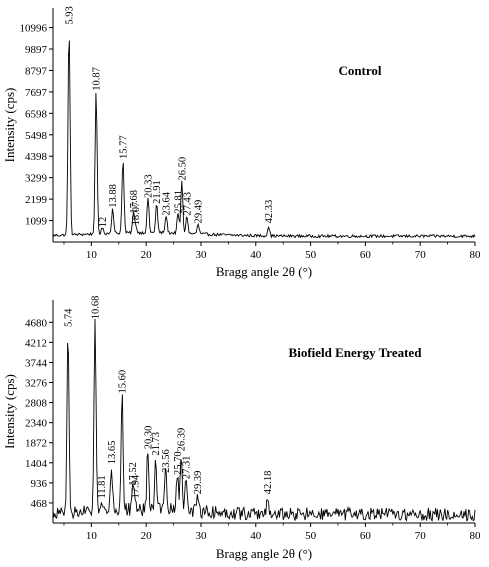 The width and height of the screenshot is (489, 567). What do you see at coordinates (157, 192) in the screenshot?
I see `peak-label: 21.91` at bounding box center [157, 192].